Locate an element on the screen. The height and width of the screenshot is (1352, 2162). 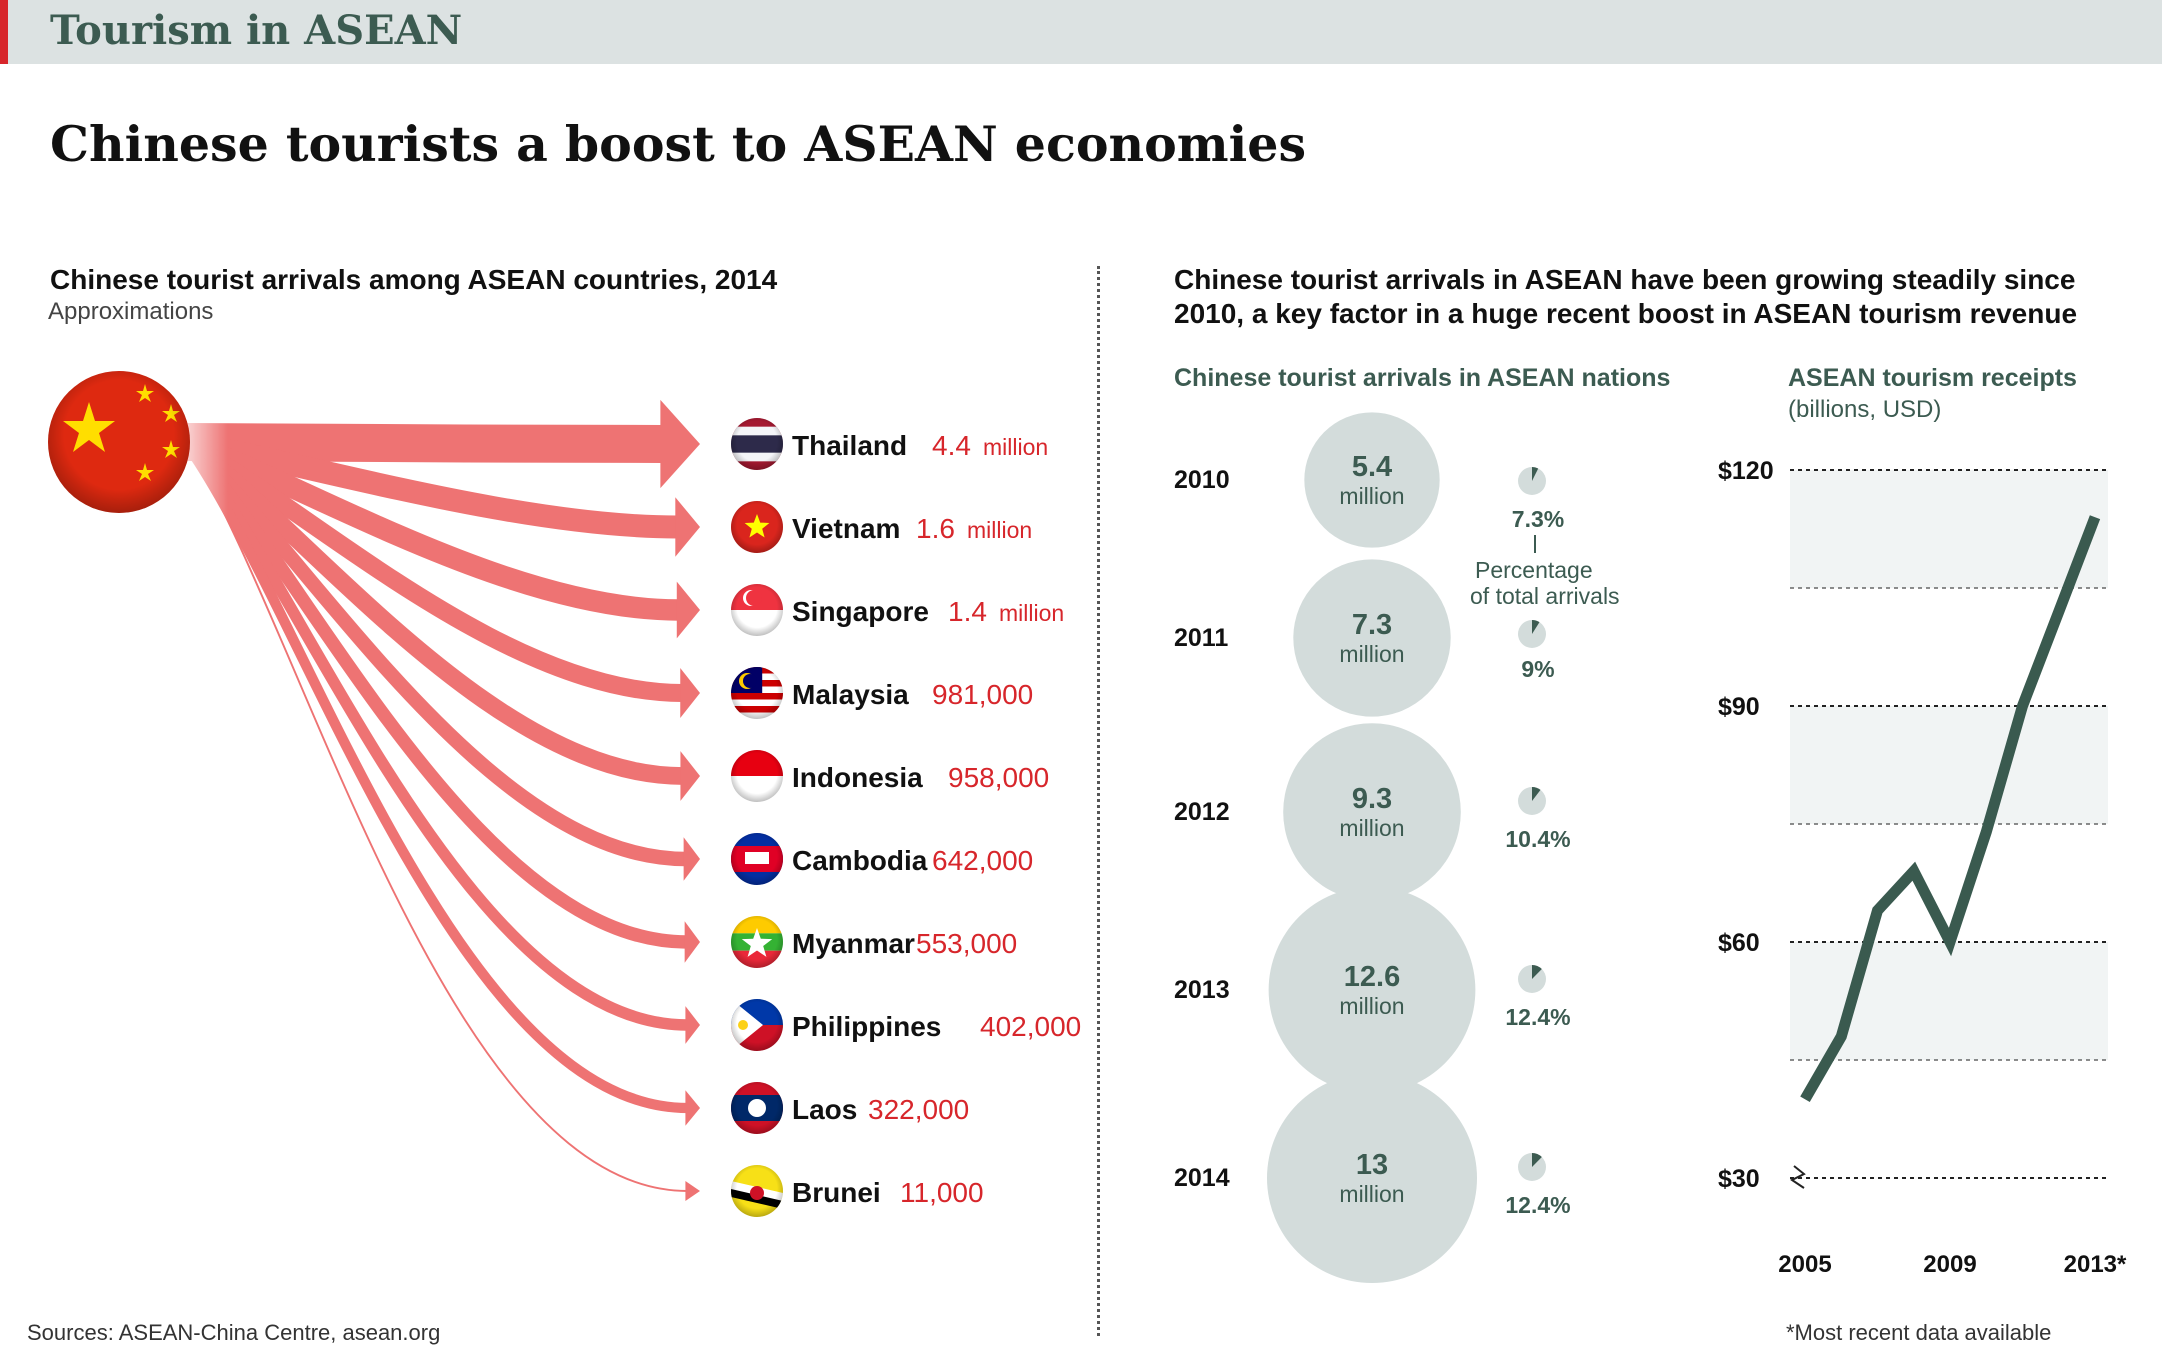
arrow-laos is located at coordinates (440, 782).